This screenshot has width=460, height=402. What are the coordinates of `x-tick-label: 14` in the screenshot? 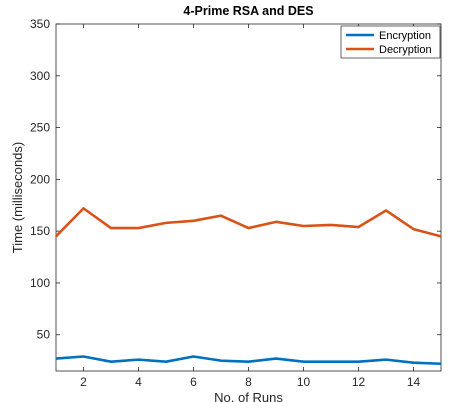 It's located at (414, 382).